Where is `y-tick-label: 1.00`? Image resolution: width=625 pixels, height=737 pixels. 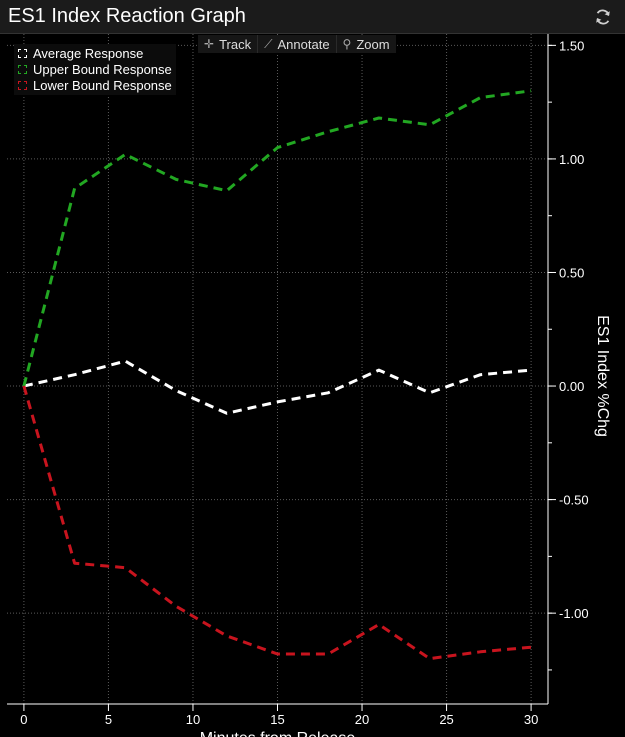 y-tick-label: 1.00 is located at coordinates (571, 159).